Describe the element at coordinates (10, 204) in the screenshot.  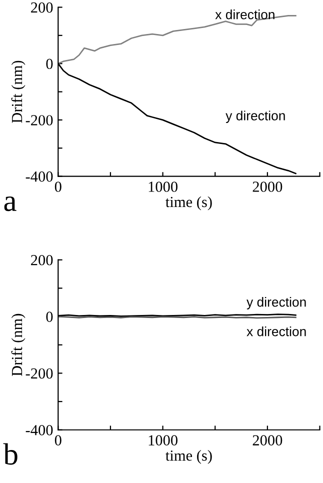
I see `text: a` at that location.